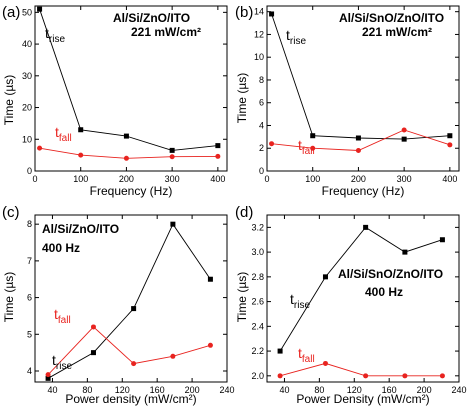 The image size is (474, 415). What do you see at coordinates (257, 252) in the screenshot?
I see `panel-d-ytick-label-5: 3.0` at bounding box center [257, 252].